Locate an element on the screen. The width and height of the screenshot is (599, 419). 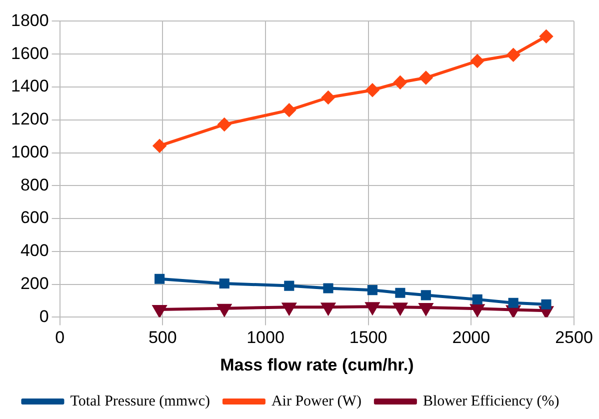
x-tick-label: 1000 is located at coordinates (265, 338).